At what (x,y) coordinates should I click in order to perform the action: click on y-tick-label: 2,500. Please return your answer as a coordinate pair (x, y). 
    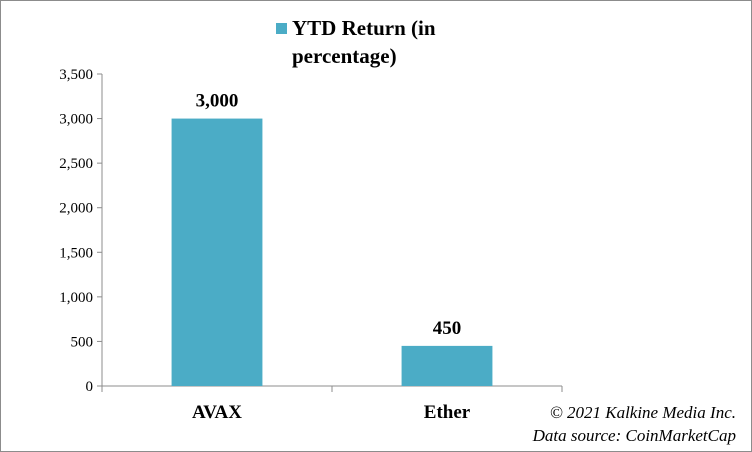
    Looking at the image, I should click on (76, 164).